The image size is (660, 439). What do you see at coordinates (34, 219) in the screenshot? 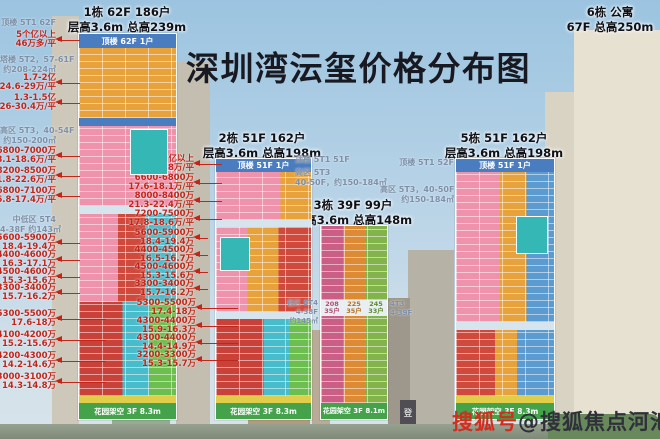
I see `label-line-1: 中低区 5T4` at bounding box center [34, 219].